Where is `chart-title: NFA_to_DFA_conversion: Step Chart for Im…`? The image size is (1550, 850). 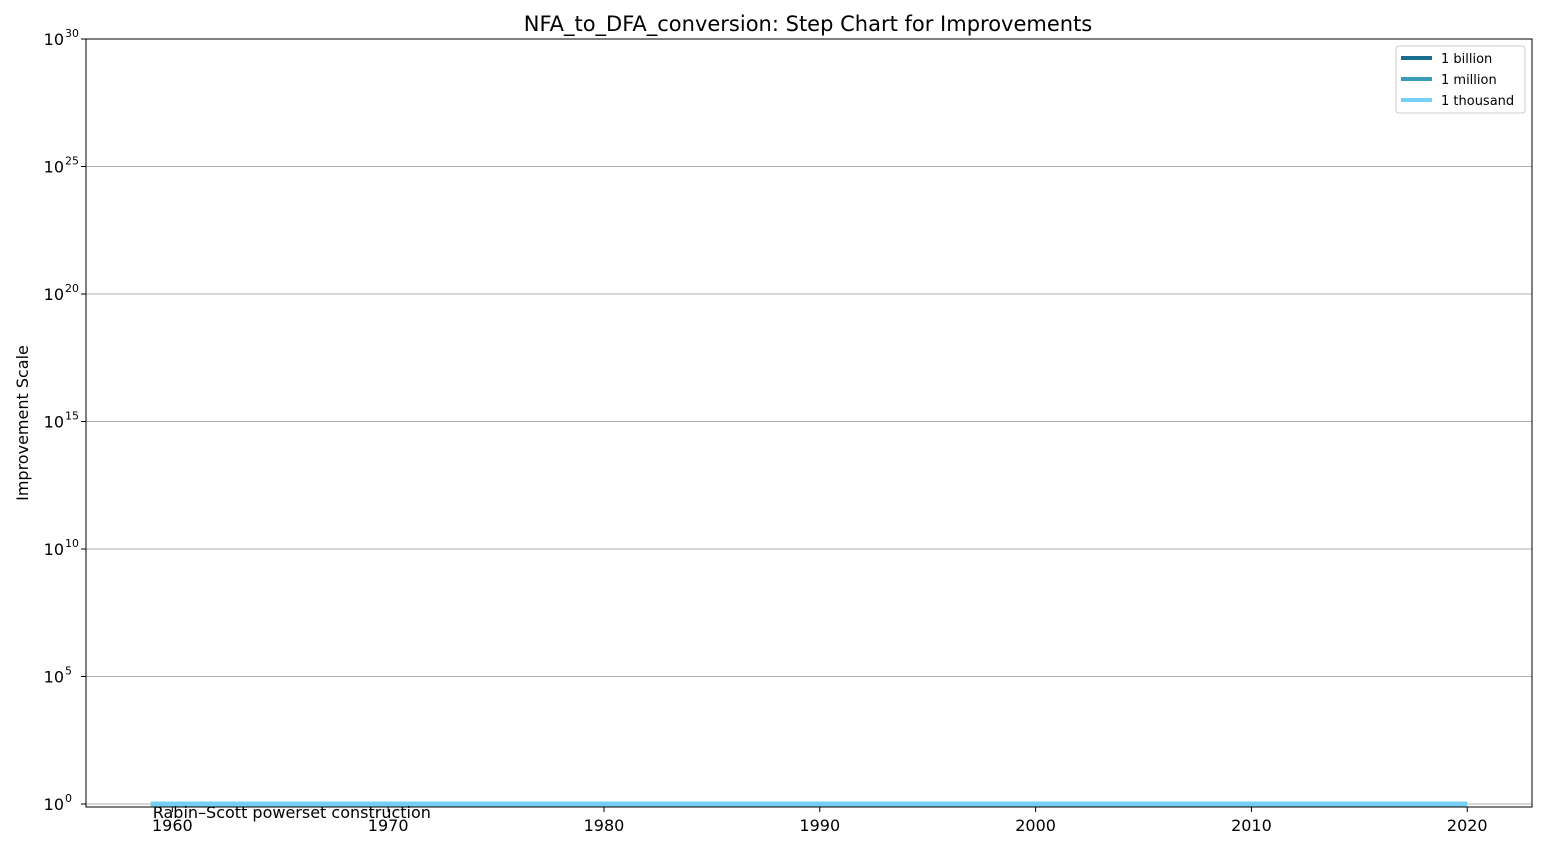 chart-title: NFA_to_DFA_conversion: Step Chart for Im… is located at coordinates (808, 24).